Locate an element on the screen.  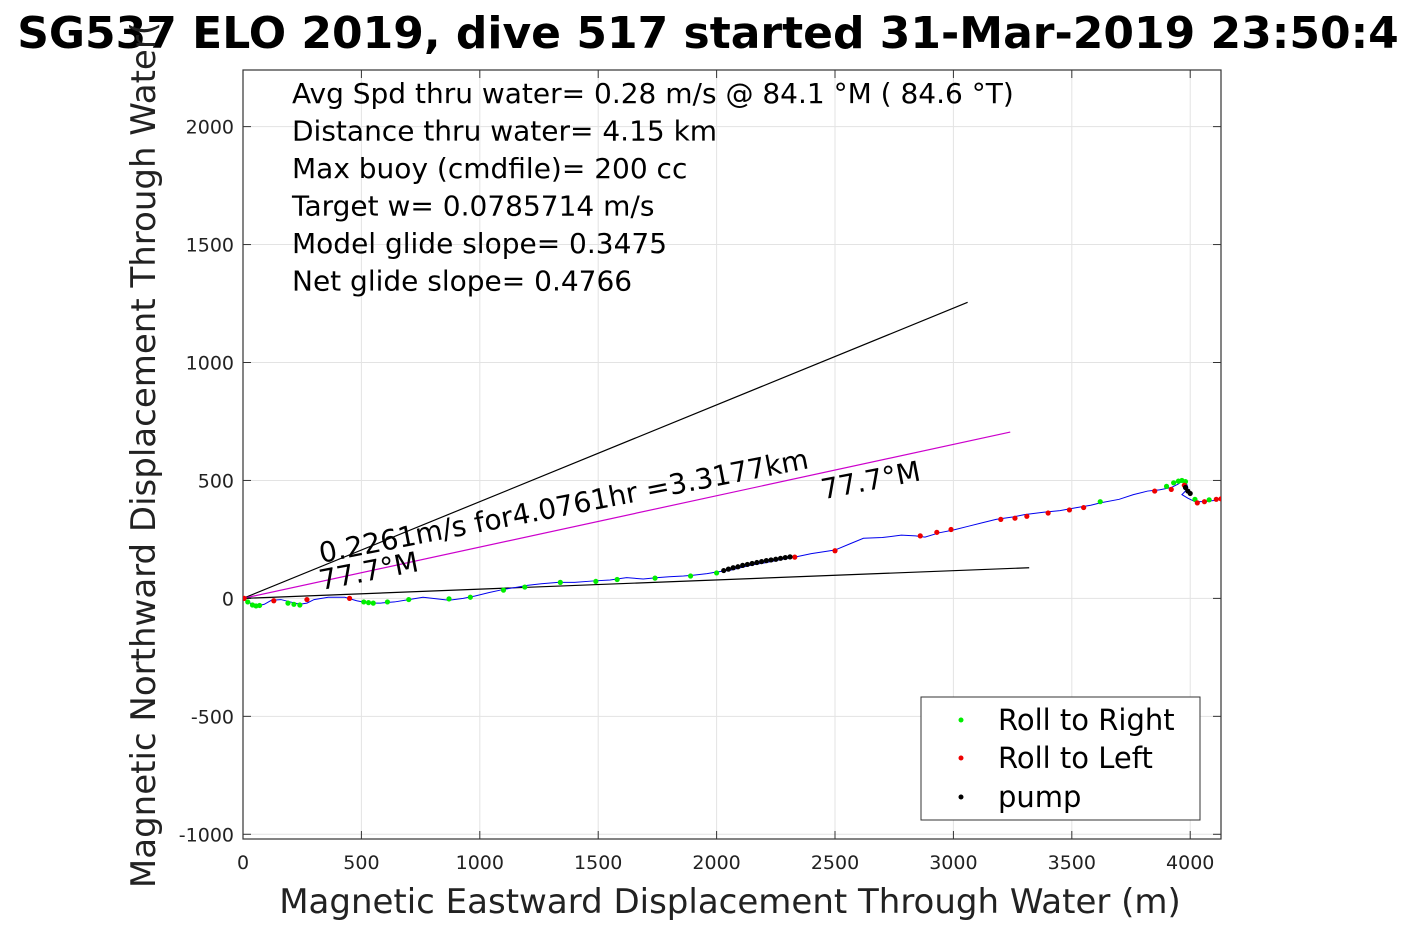
info-line: Net glide slope= 0.4766 is located at coordinates (462, 281).